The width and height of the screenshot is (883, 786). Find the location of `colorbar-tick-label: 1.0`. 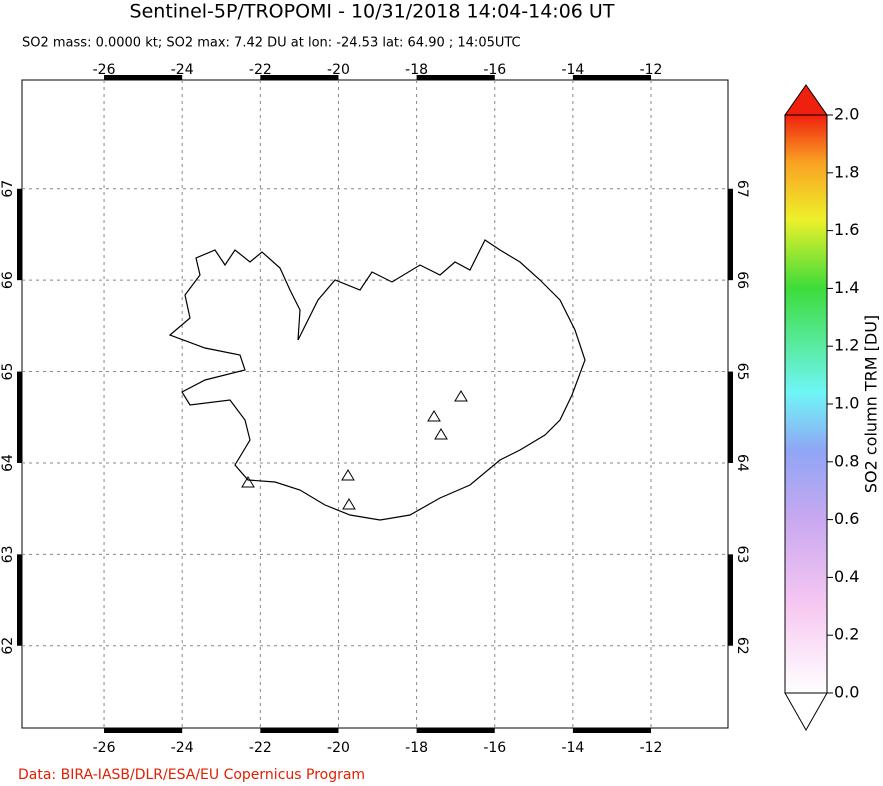

colorbar-tick-label: 1.0 is located at coordinates (846, 403).